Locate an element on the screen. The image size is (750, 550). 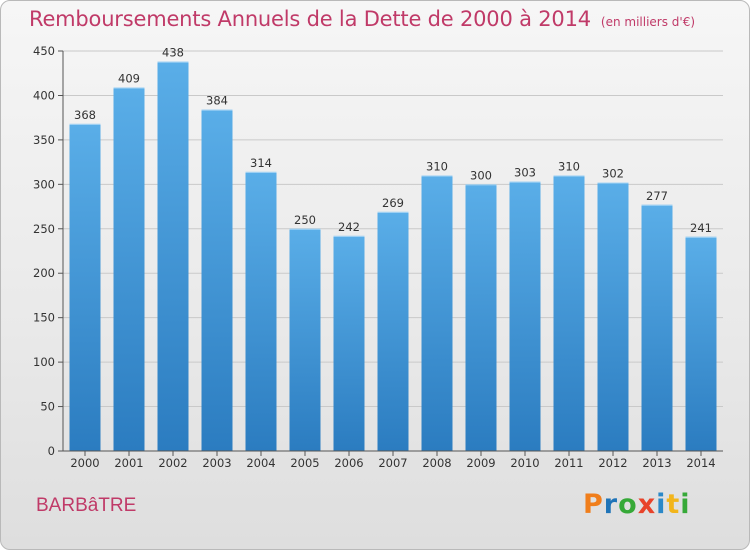
data-label-2009: 300 is located at coordinates (481, 175).